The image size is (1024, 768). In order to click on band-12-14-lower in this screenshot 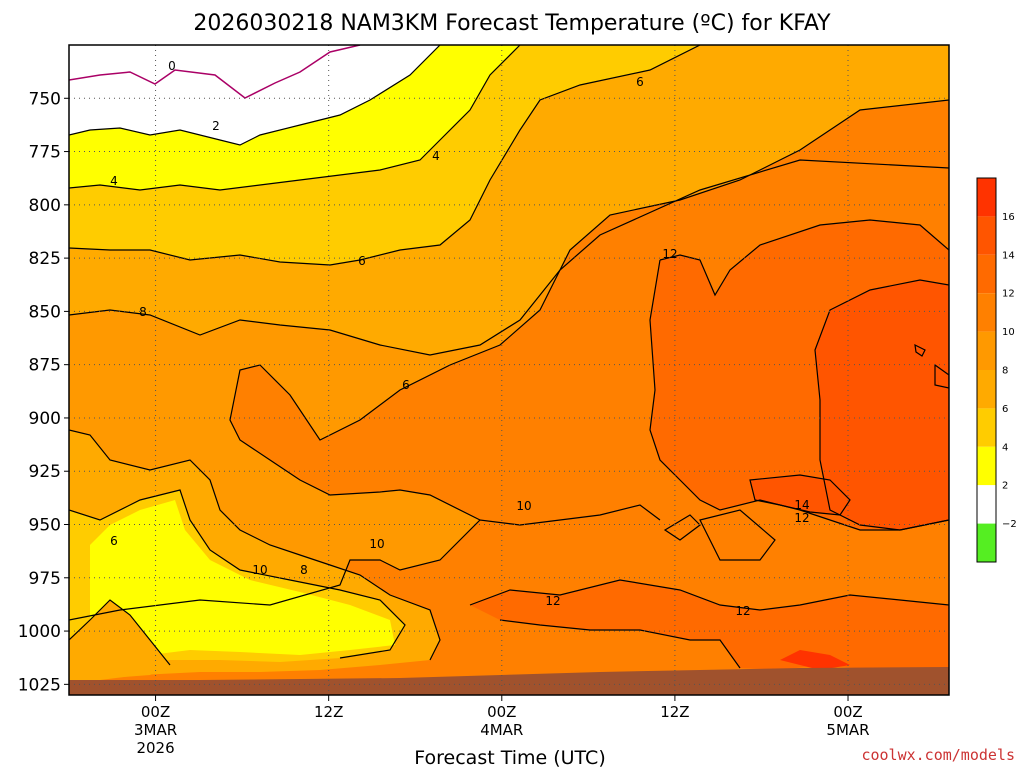, I will do `click(709, 625)`.